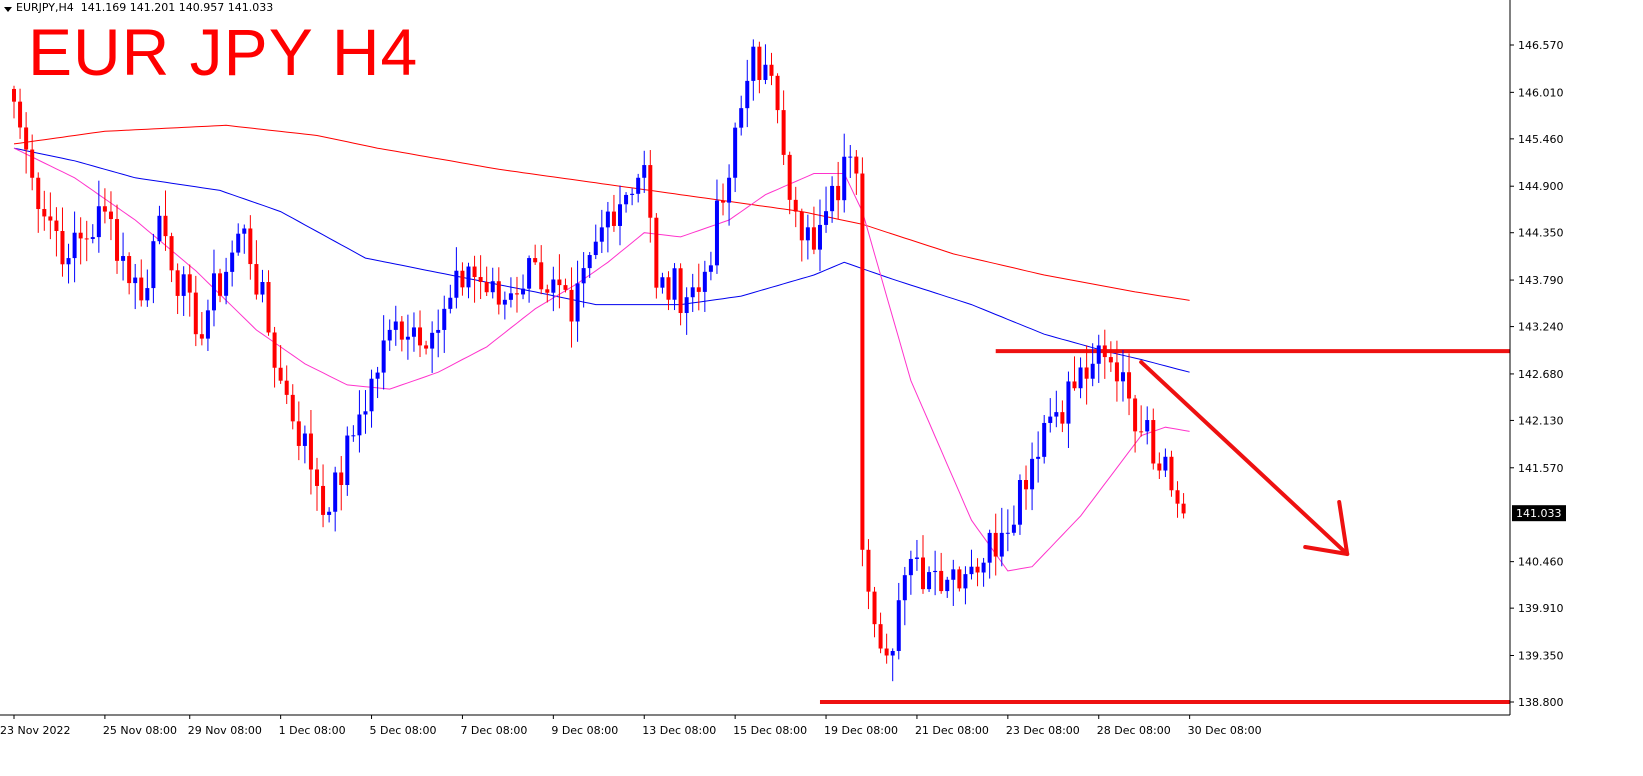  What do you see at coordinates (1244, 458) in the screenshot?
I see `down-trend-arrow` at bounding box center [1244, 458].